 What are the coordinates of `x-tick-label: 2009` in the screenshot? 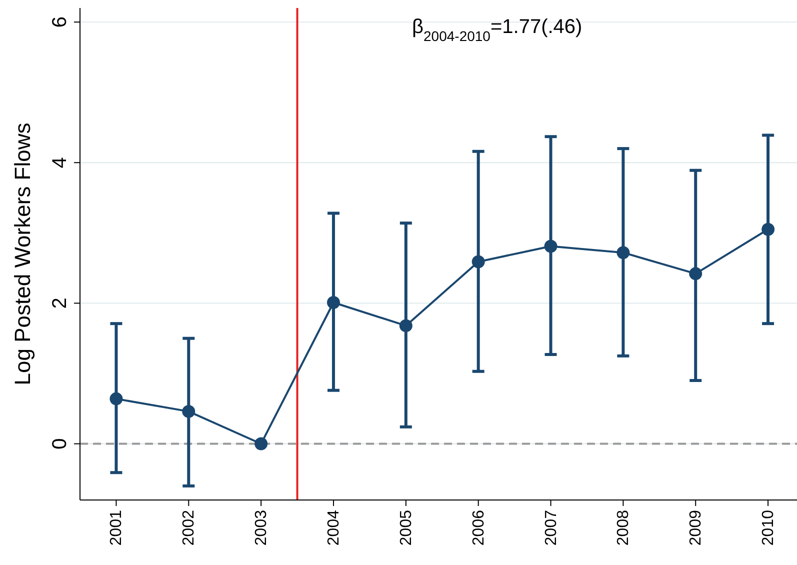 It's located at (696, 528).